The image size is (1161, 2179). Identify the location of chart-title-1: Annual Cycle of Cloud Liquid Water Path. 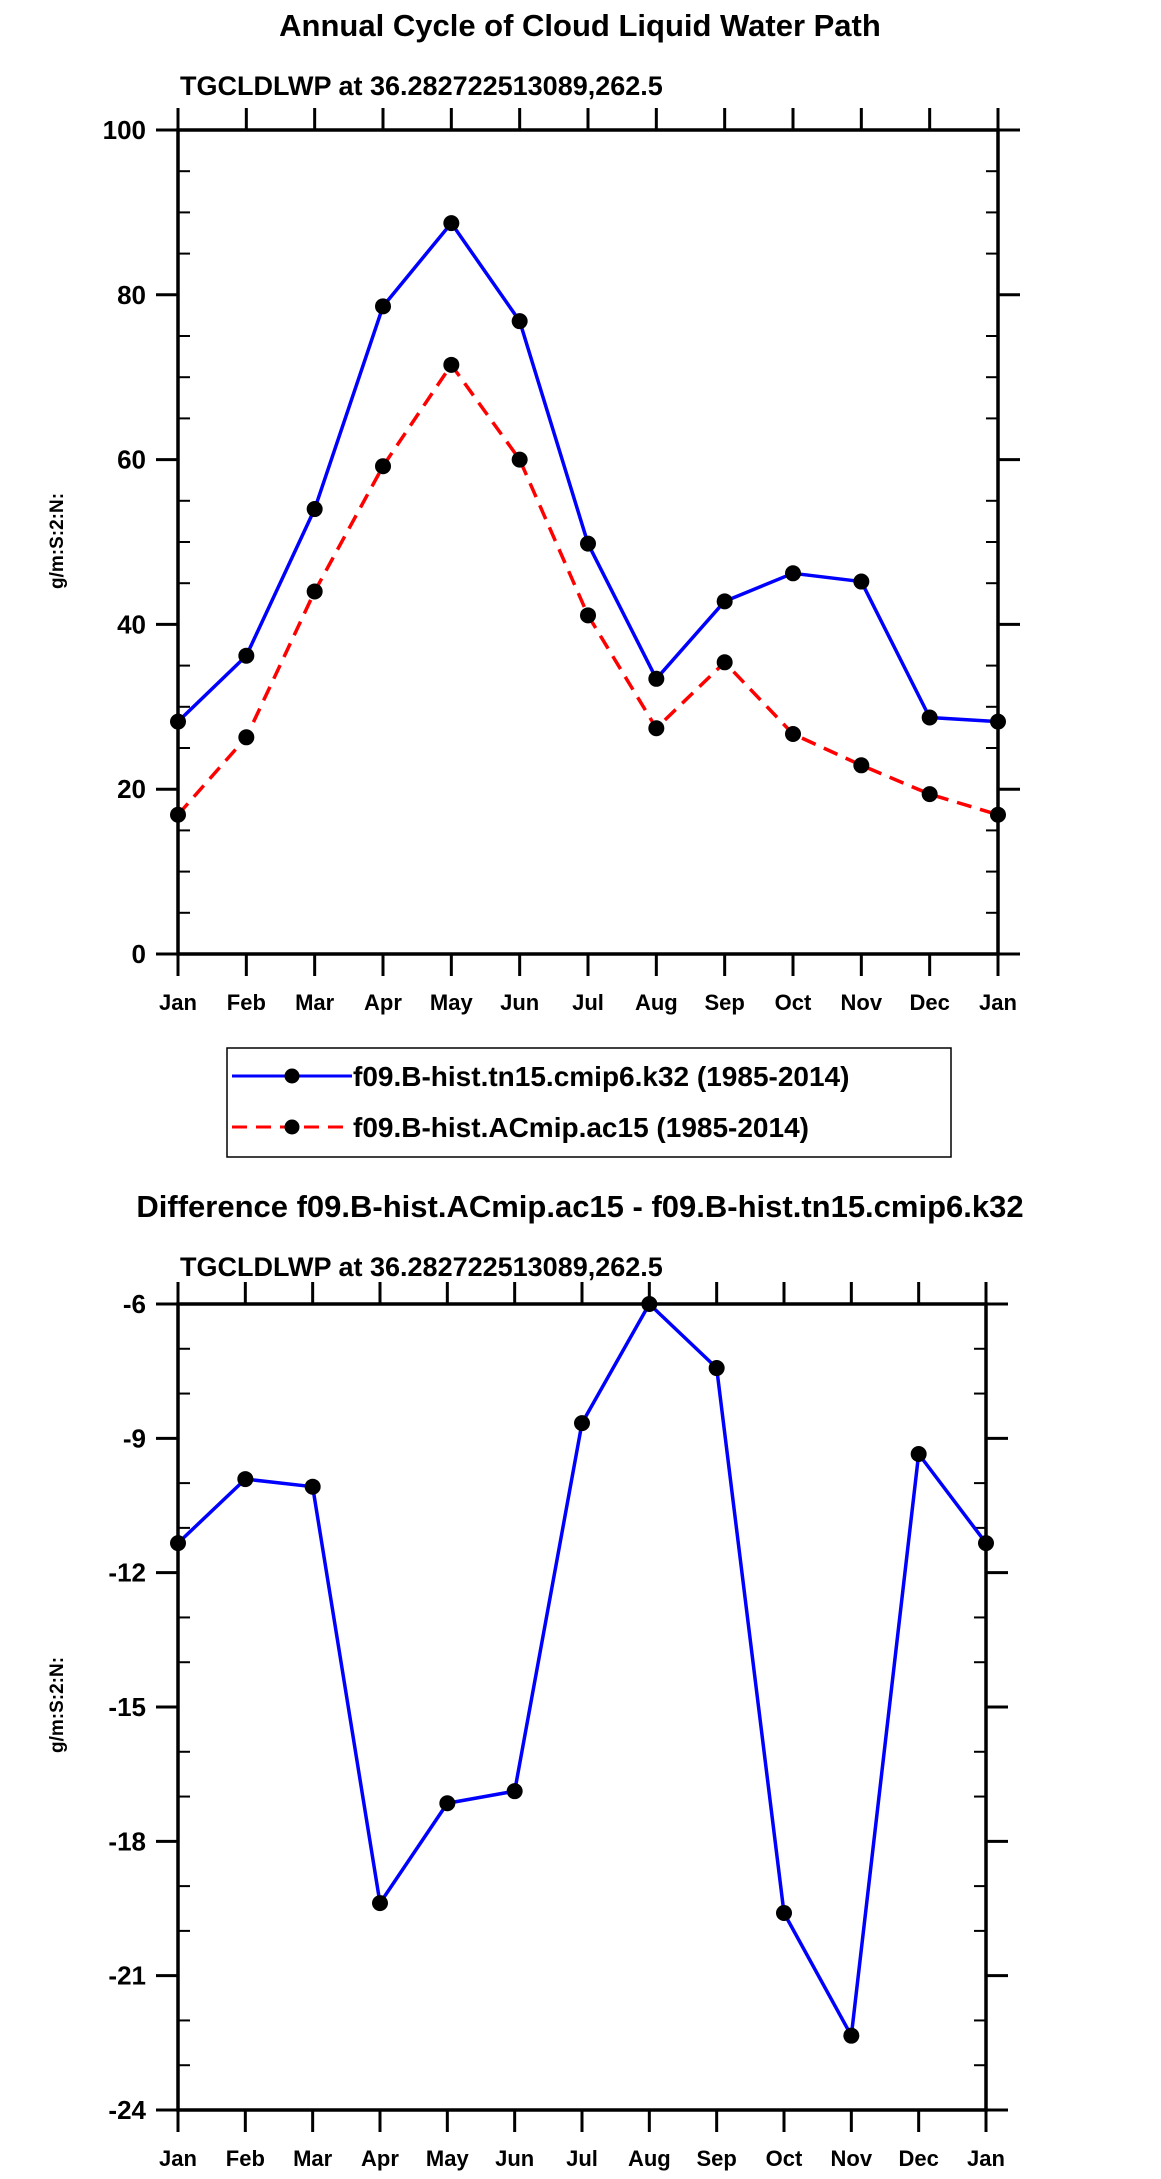
(580, 25).